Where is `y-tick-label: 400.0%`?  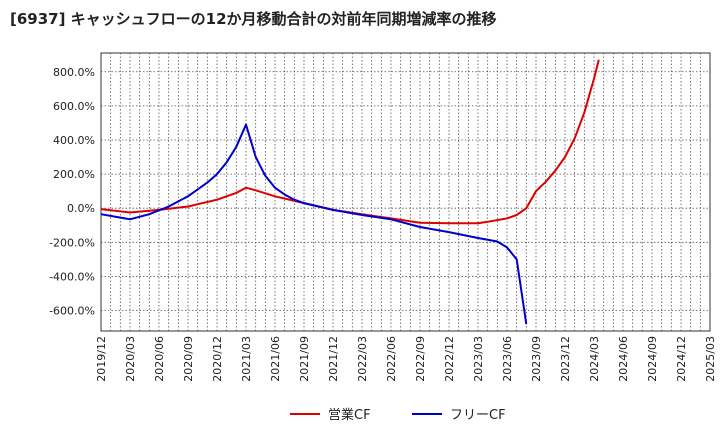
y-tick-label: 400.0% is located at coordinates (74, 140).